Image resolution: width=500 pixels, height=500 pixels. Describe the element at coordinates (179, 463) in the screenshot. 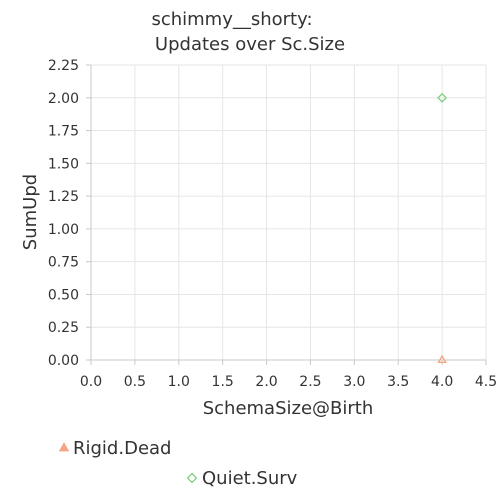

I see `legend: Rigid.Dead Quiet.Surv` at that location.